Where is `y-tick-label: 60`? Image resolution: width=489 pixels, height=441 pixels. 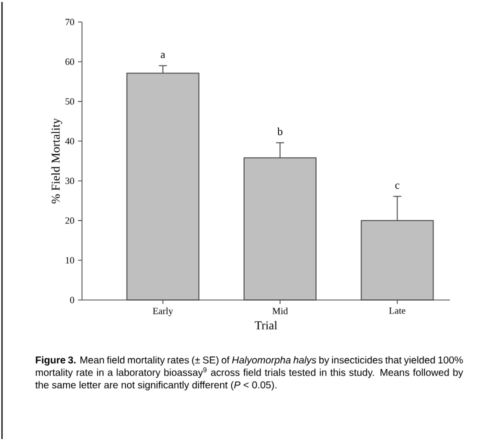 y-tick-label: 60 is located at coordinates (69, 61).